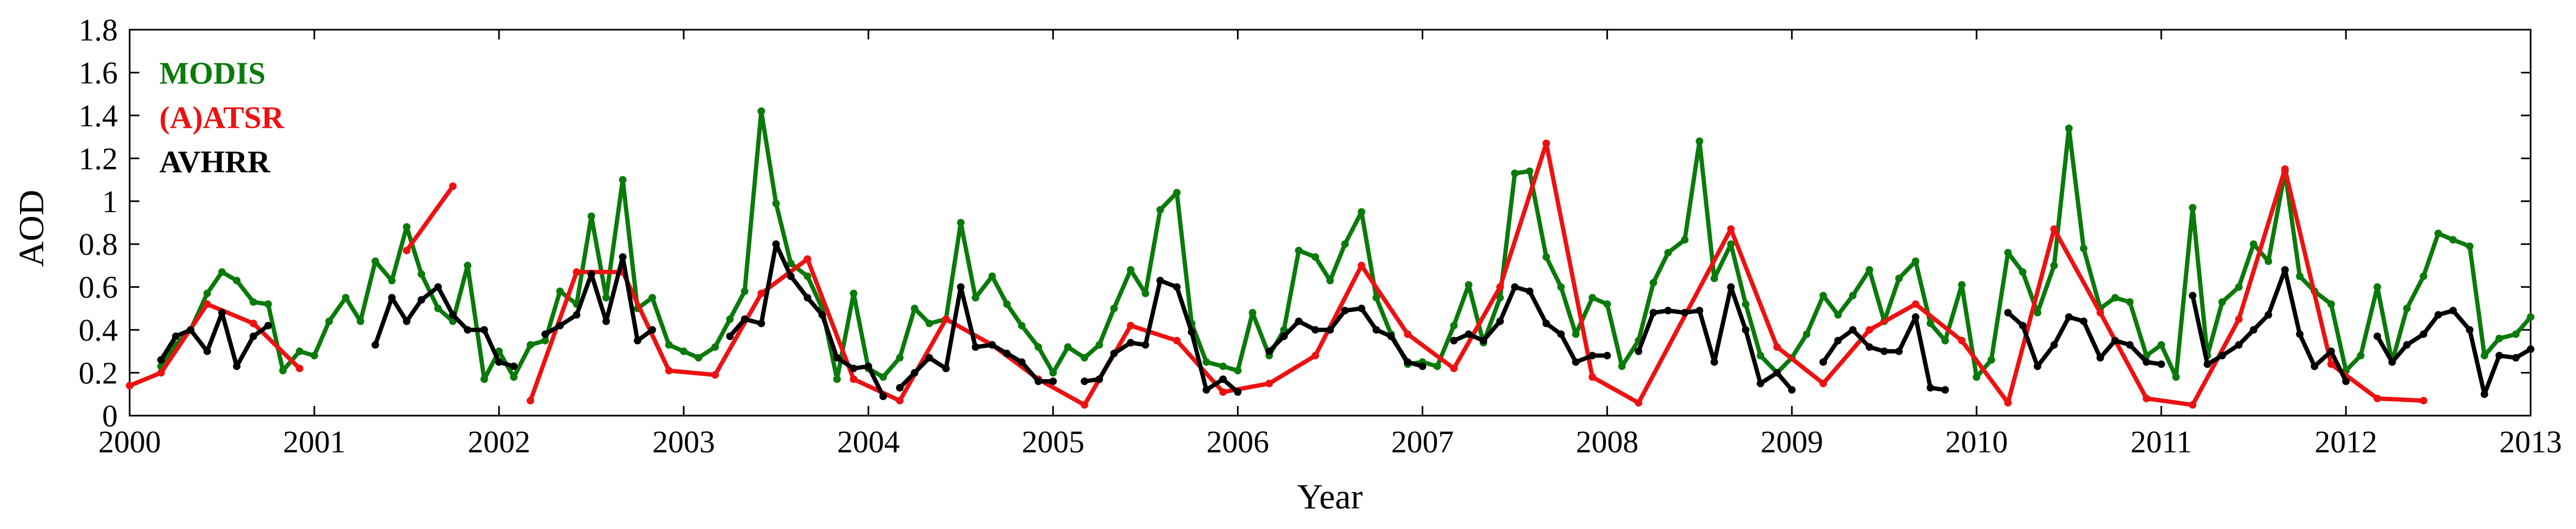 The height and width of the screenshot is (529, 2576). What do you see at coordinates (1330, 497) in the screenshot?
I see `x-axis-title: Year` at bounding box center [1330, 497].